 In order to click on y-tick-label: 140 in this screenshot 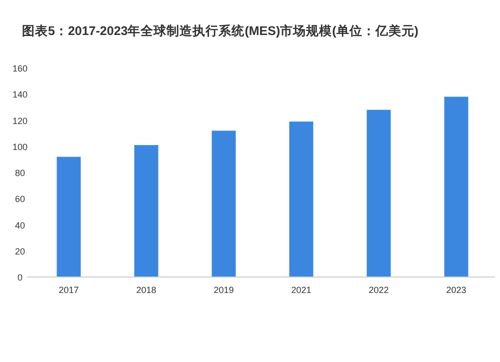, I will do `click(20, 95)`.